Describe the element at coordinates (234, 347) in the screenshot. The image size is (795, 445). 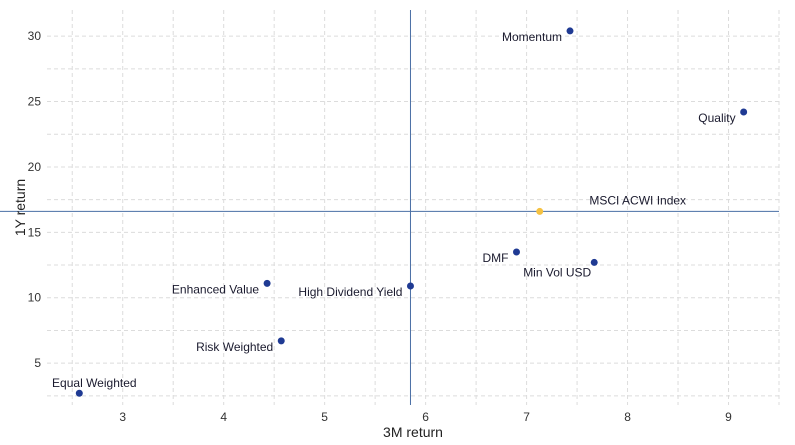
I see `point-label: Risk Weighted` at that location.